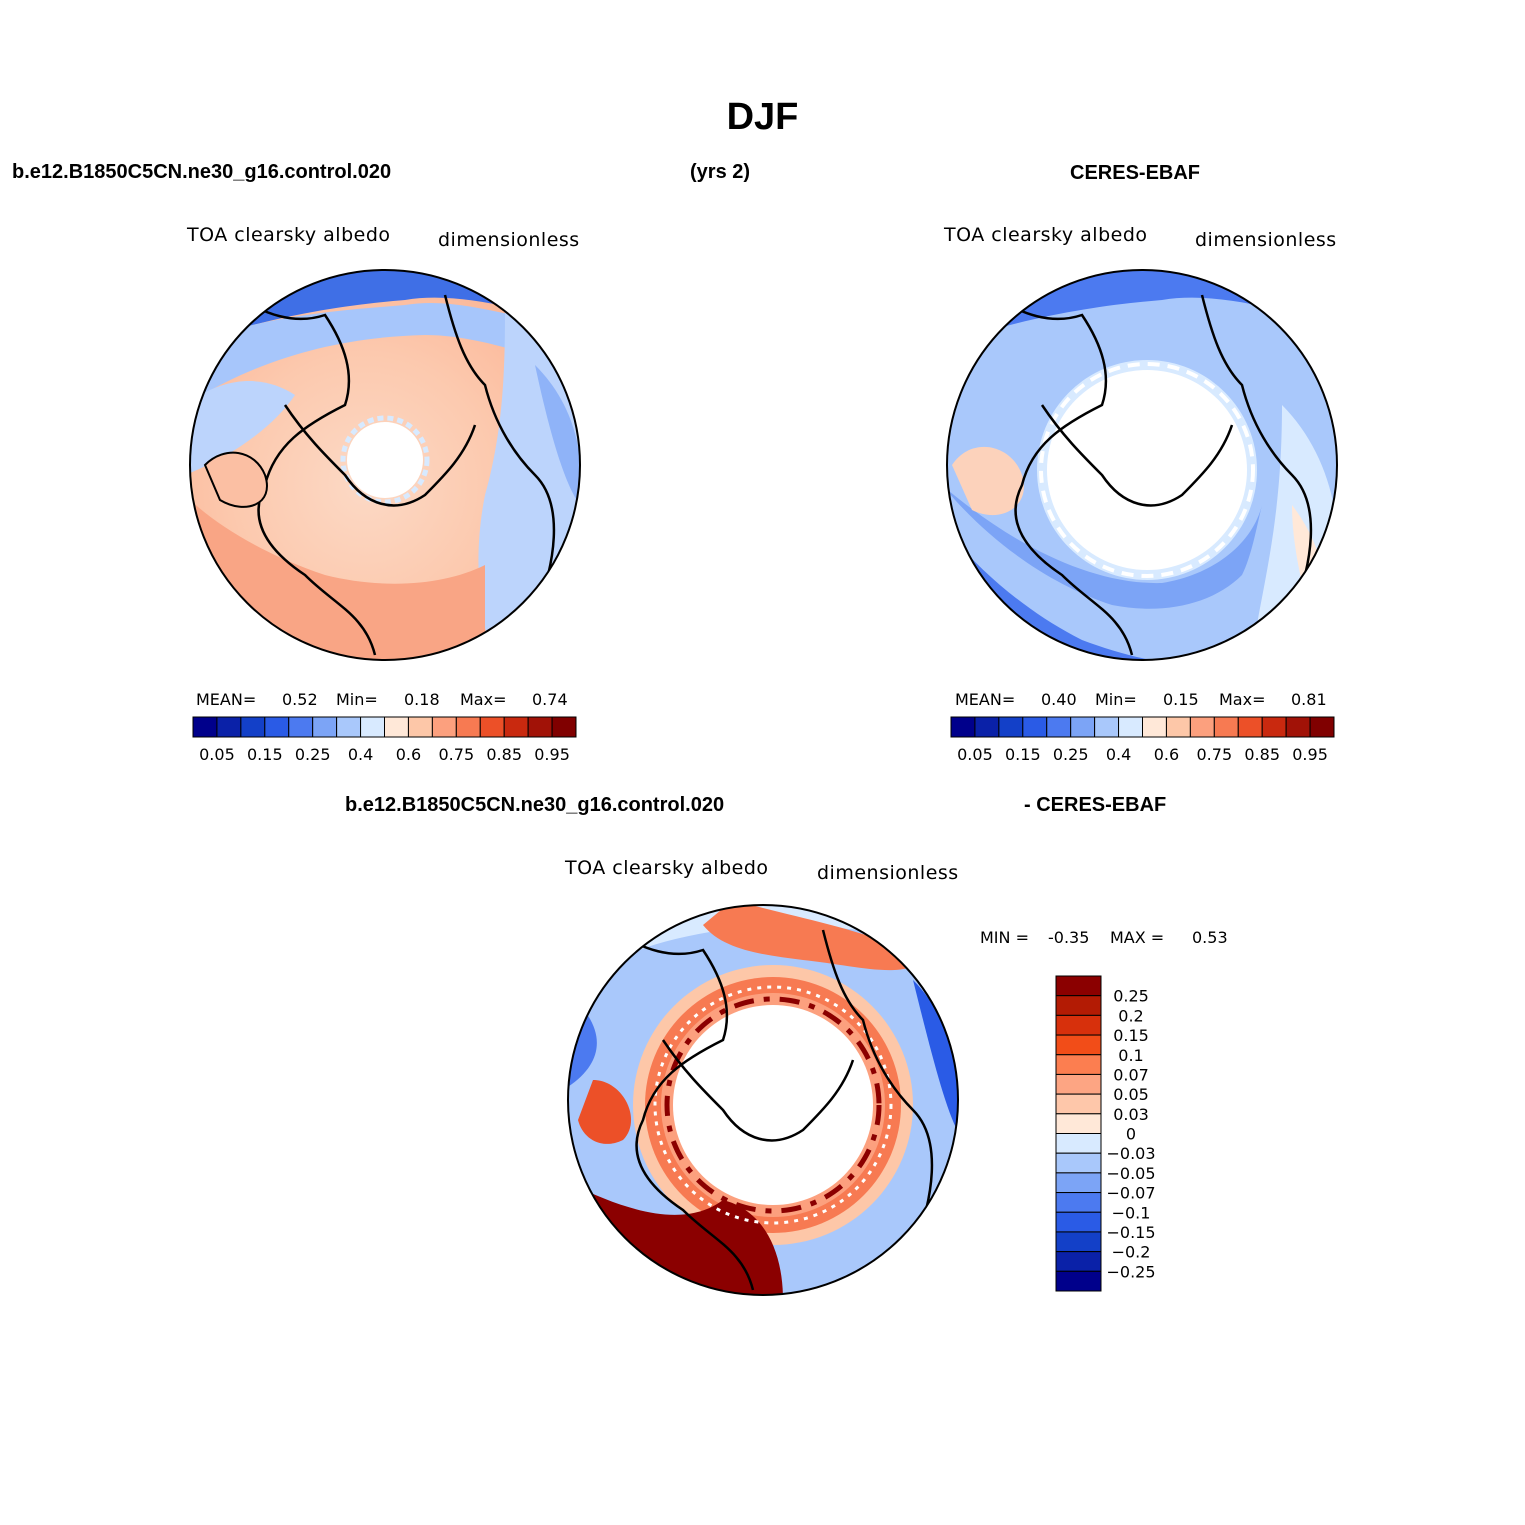 This screenshot has width=1525, height=1525. What do you see at coordinates (1181, 699) in the screenshot?
I see `obs-min-value: 0.15` at bounding box center [1181, 699].